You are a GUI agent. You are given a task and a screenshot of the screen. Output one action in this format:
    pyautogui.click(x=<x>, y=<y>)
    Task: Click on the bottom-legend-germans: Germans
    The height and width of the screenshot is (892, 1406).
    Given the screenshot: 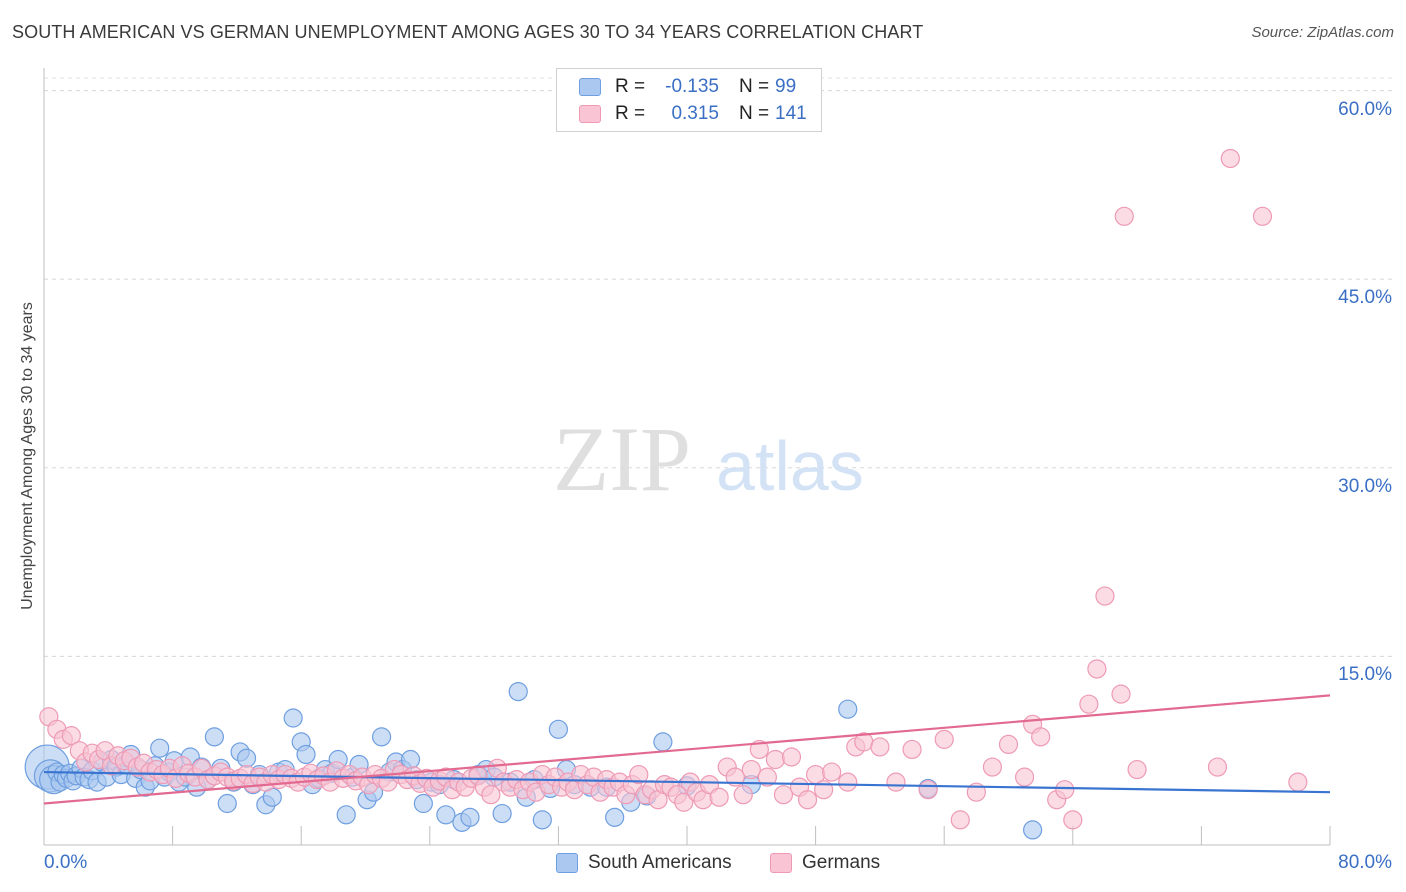 What is the action you would take?
    pyautogui.click(x=825, y=863)
    